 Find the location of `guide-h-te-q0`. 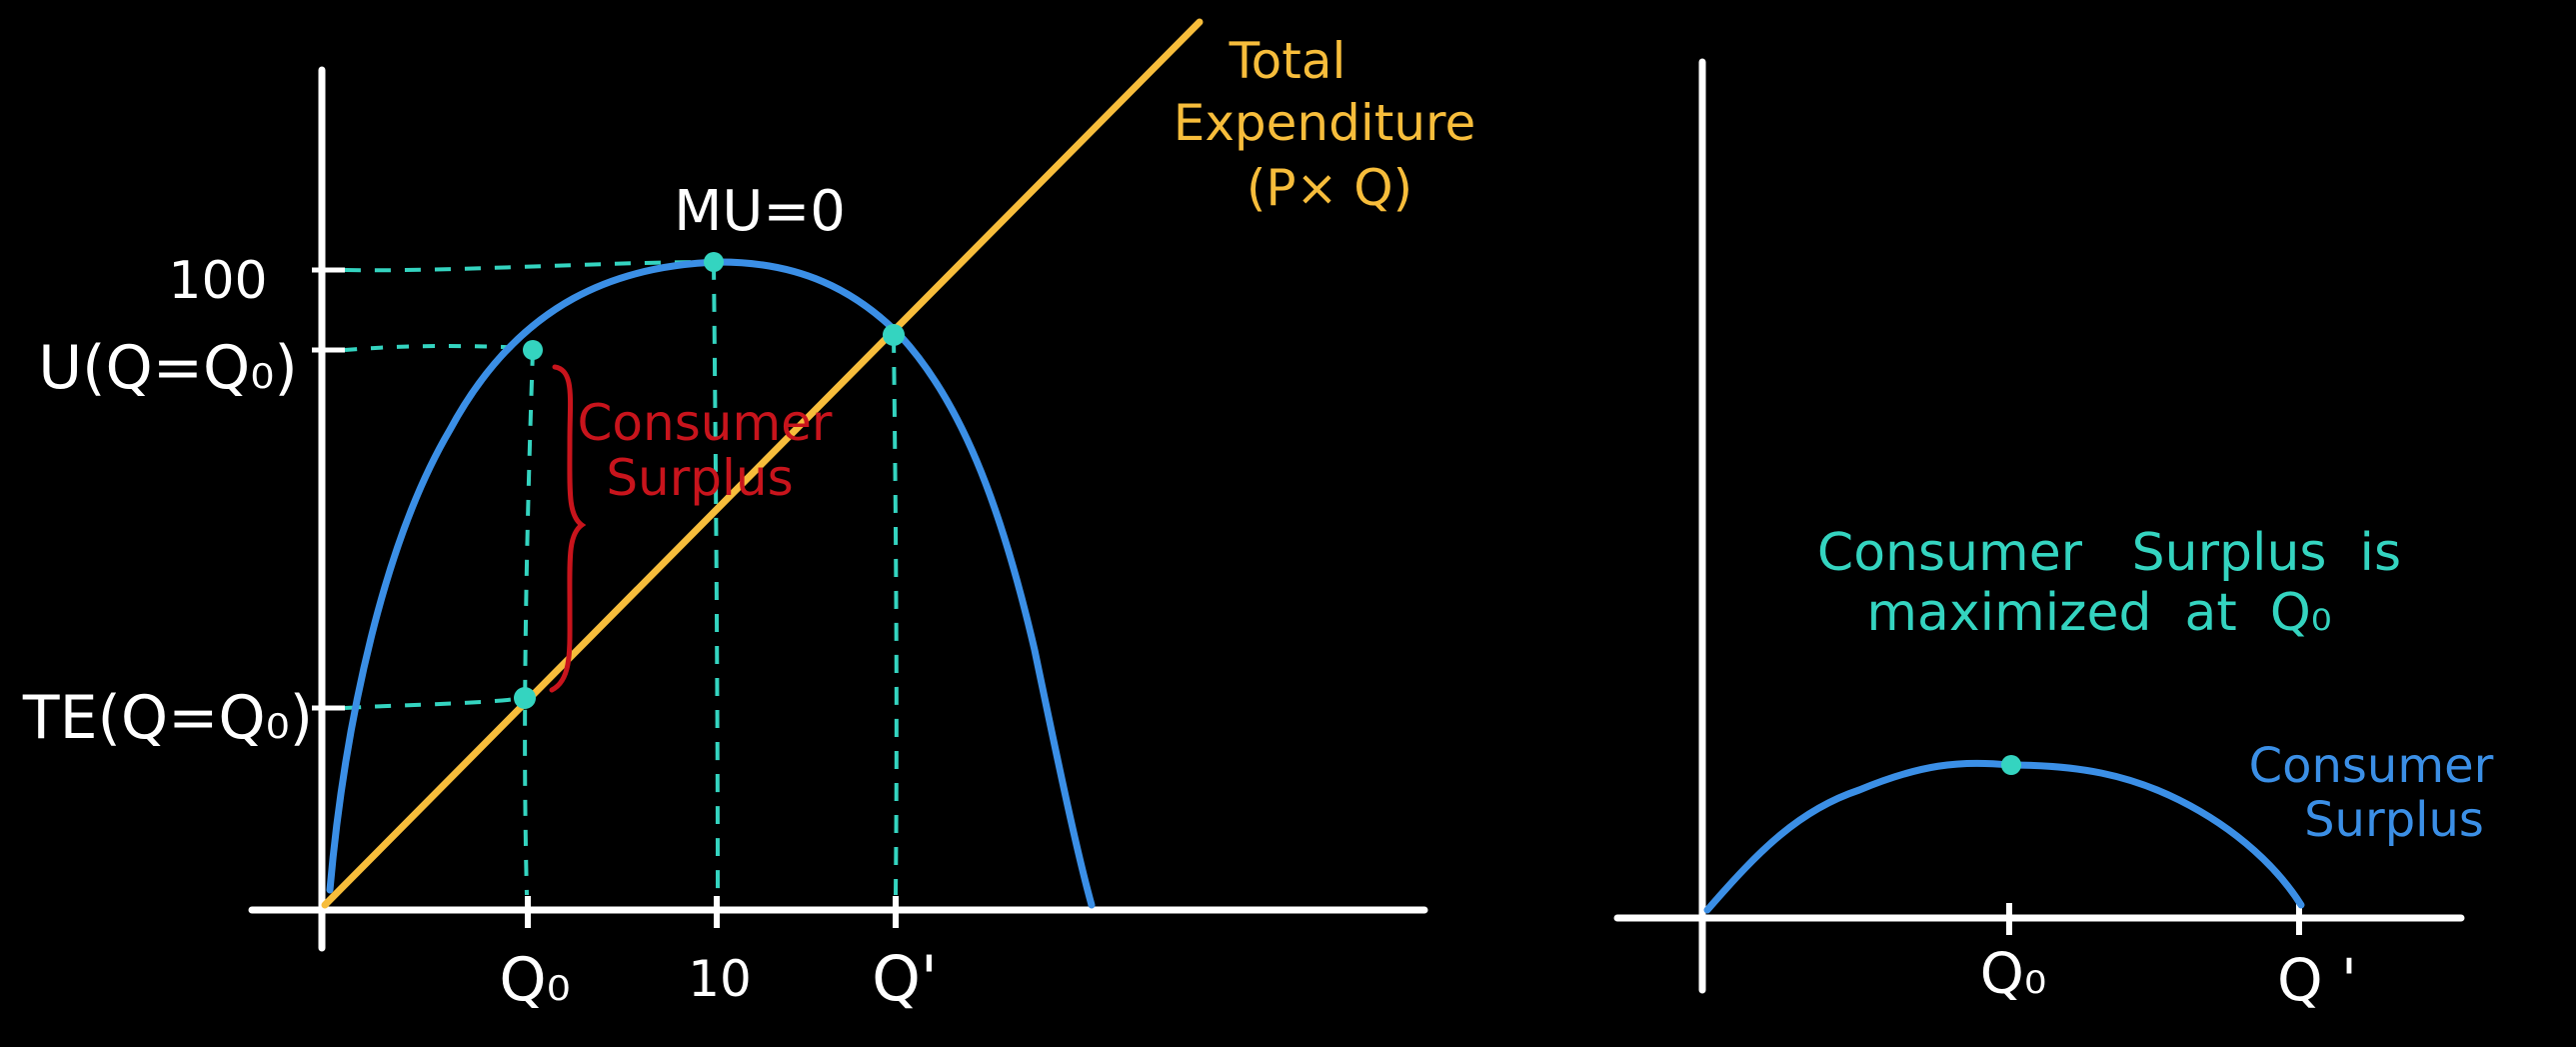

guide-h-te-q0 is located at coordinates (435, 703).